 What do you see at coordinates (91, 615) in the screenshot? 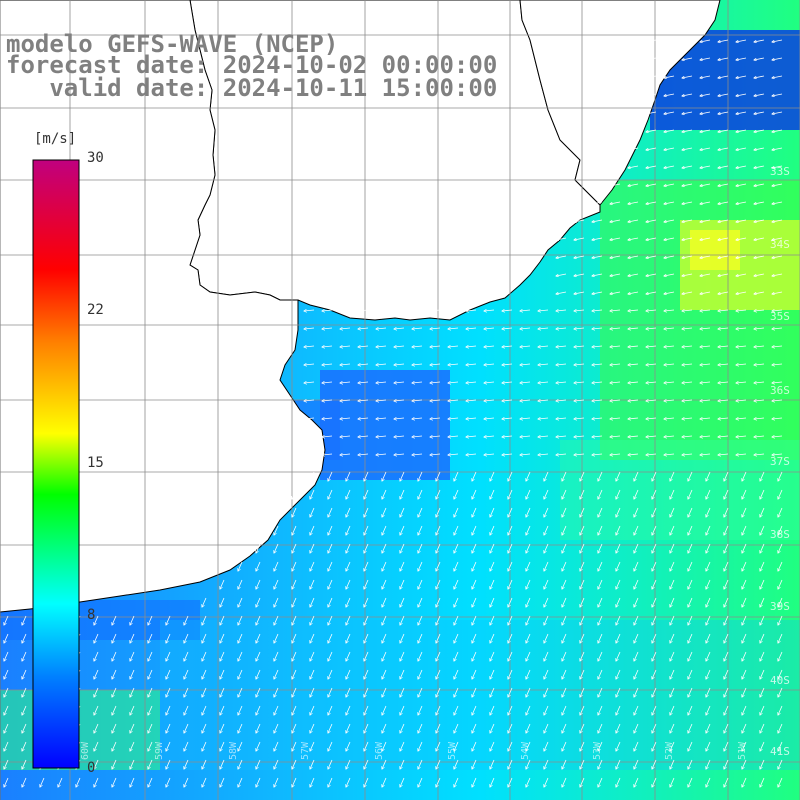
I see `colorbar-tick-8: 8` at bounding box center [91, 615].